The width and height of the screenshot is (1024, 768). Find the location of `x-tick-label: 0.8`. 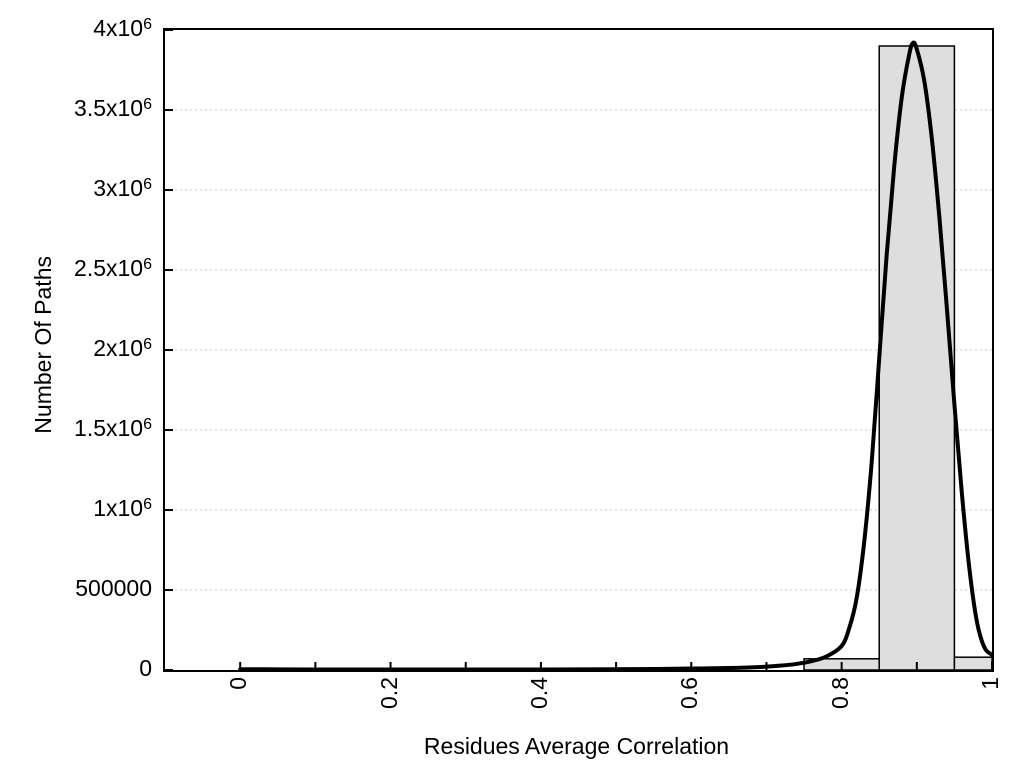

x-tick-label: 0.8 is located at coordinates (839, 693).